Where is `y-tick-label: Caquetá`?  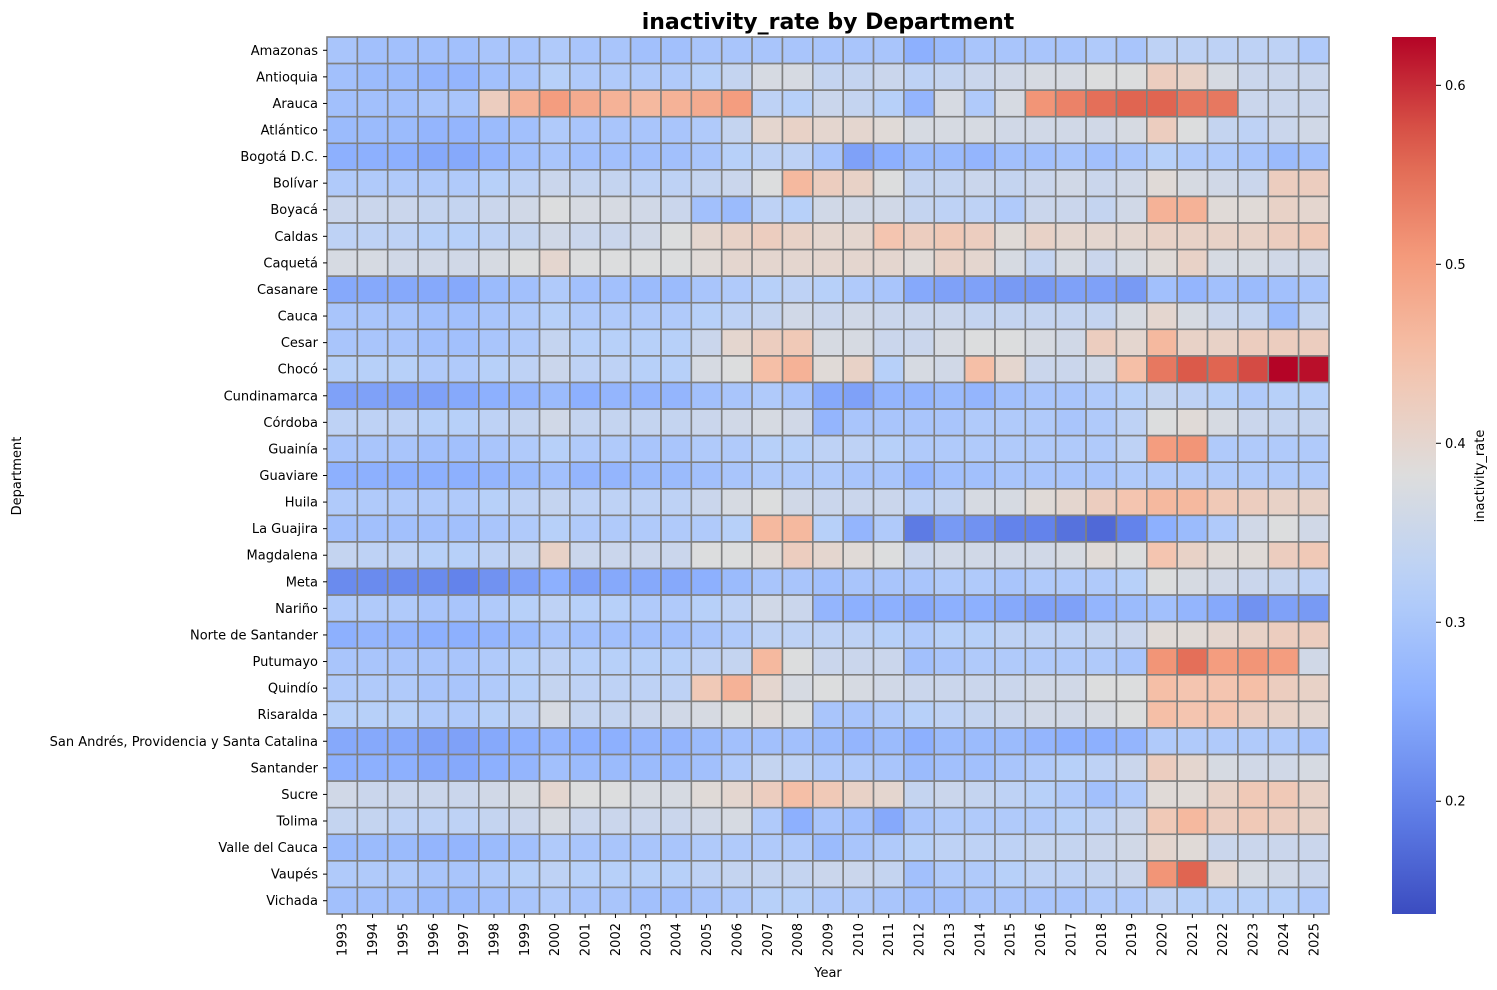 y-tick-label: Caquetá is located at coordinates (290, 263).